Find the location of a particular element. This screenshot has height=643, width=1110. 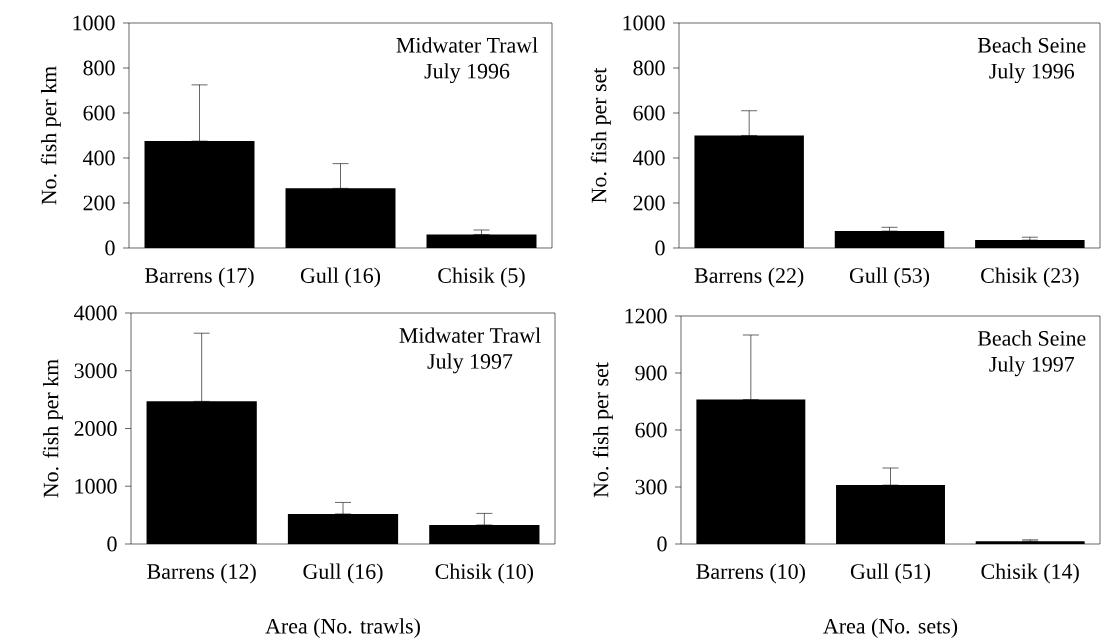

x-tick-label: Barrens (17) is located at coordinates (199, 277).